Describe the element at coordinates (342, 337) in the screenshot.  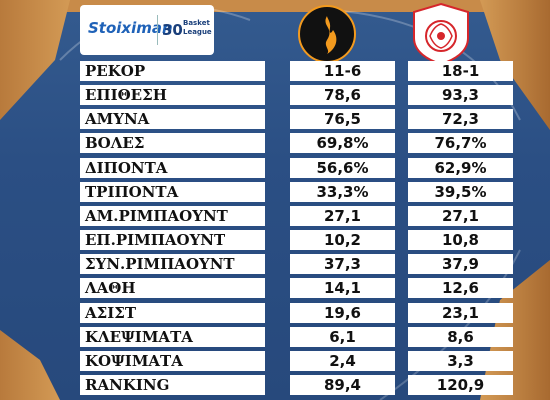
I see `team1-stat-value: 6,1` at that location.